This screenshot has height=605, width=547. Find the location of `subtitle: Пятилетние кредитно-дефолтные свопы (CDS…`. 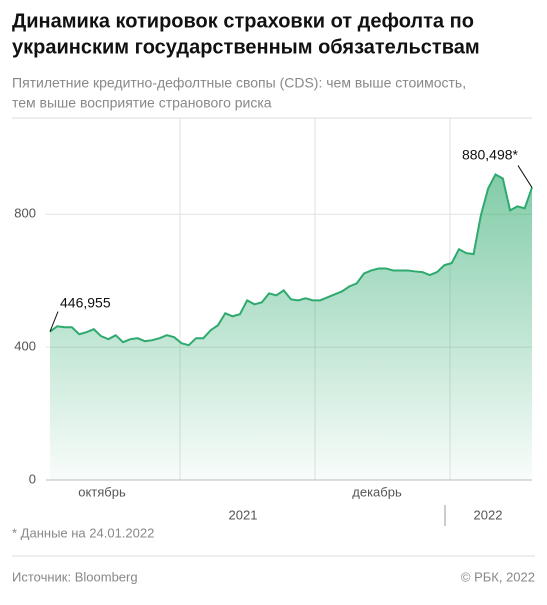

subtitle: Пятилетние кредитно-дефолтные свопы (CDS… is located at coordinates (239, 83).